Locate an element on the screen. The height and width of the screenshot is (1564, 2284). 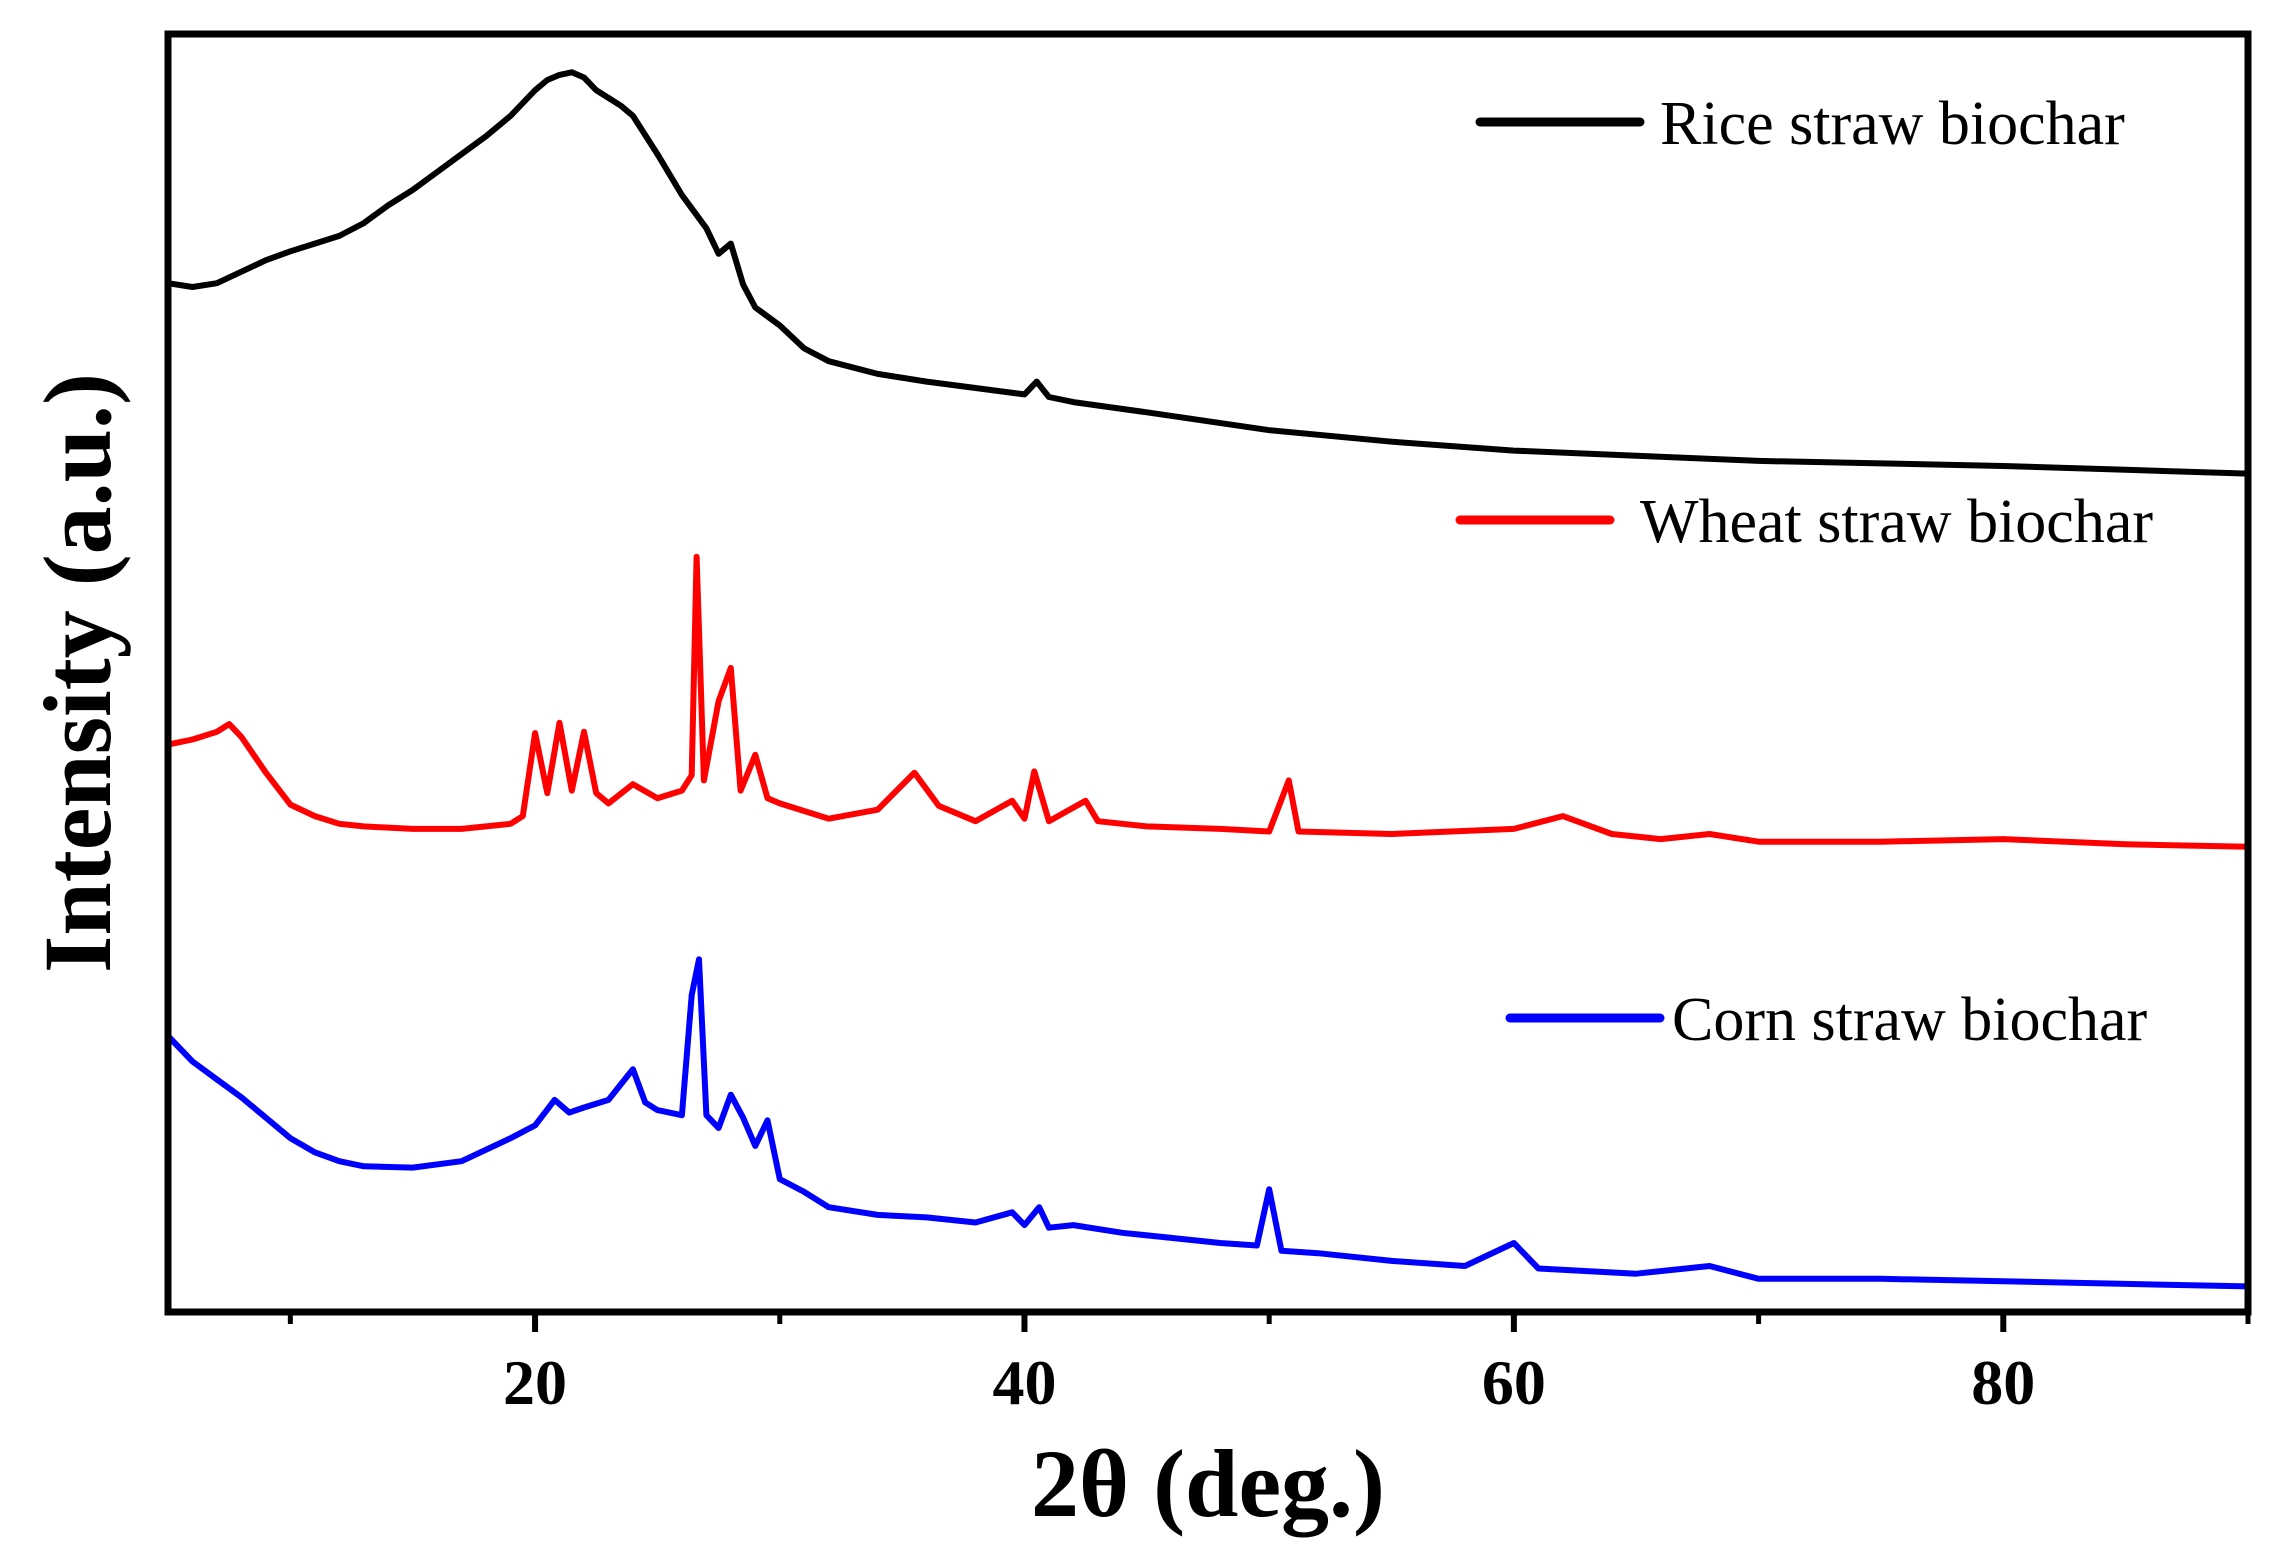
x-tick-label: 60 is located at coordinates (1514, 1382).